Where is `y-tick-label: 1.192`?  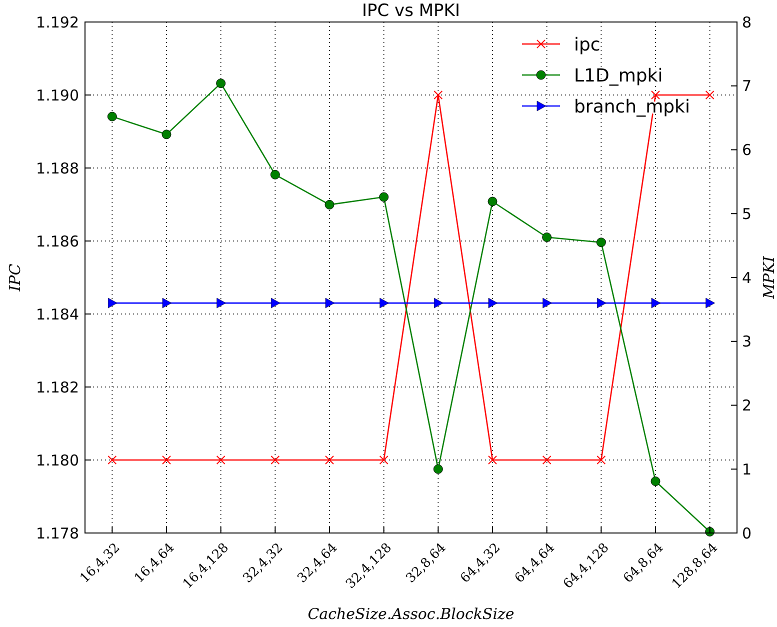
y-tick-label: 1.192 is located at coordinates (57, 22).